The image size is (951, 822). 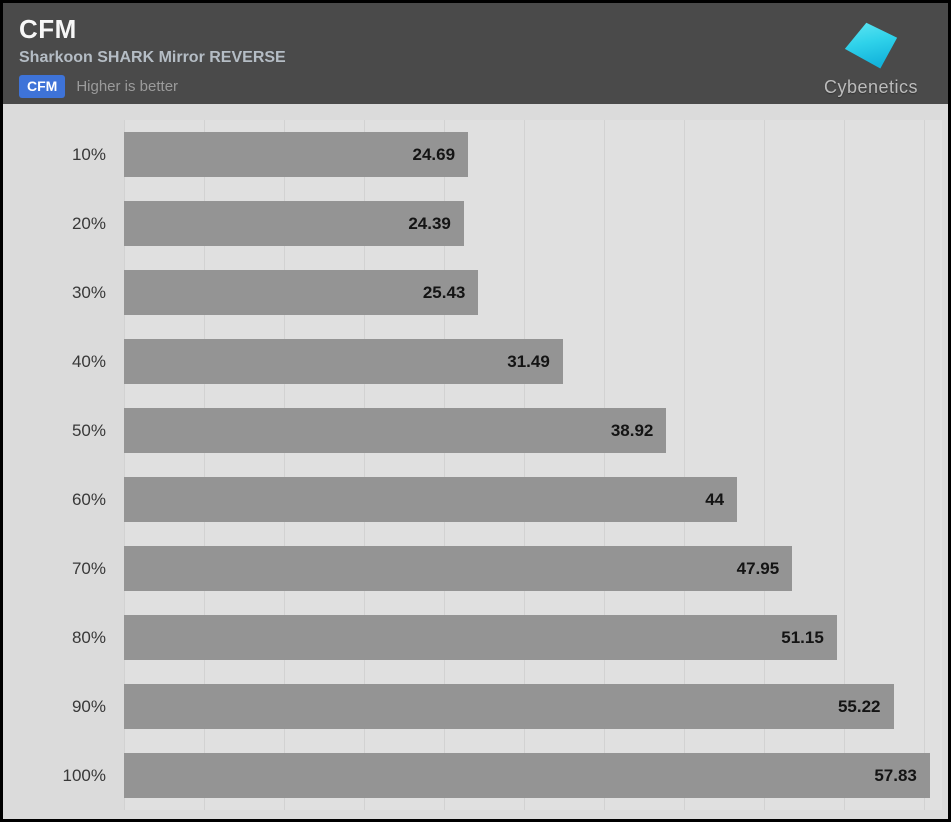 I want to click on category-label: 70%, so click(x=88, y=568).